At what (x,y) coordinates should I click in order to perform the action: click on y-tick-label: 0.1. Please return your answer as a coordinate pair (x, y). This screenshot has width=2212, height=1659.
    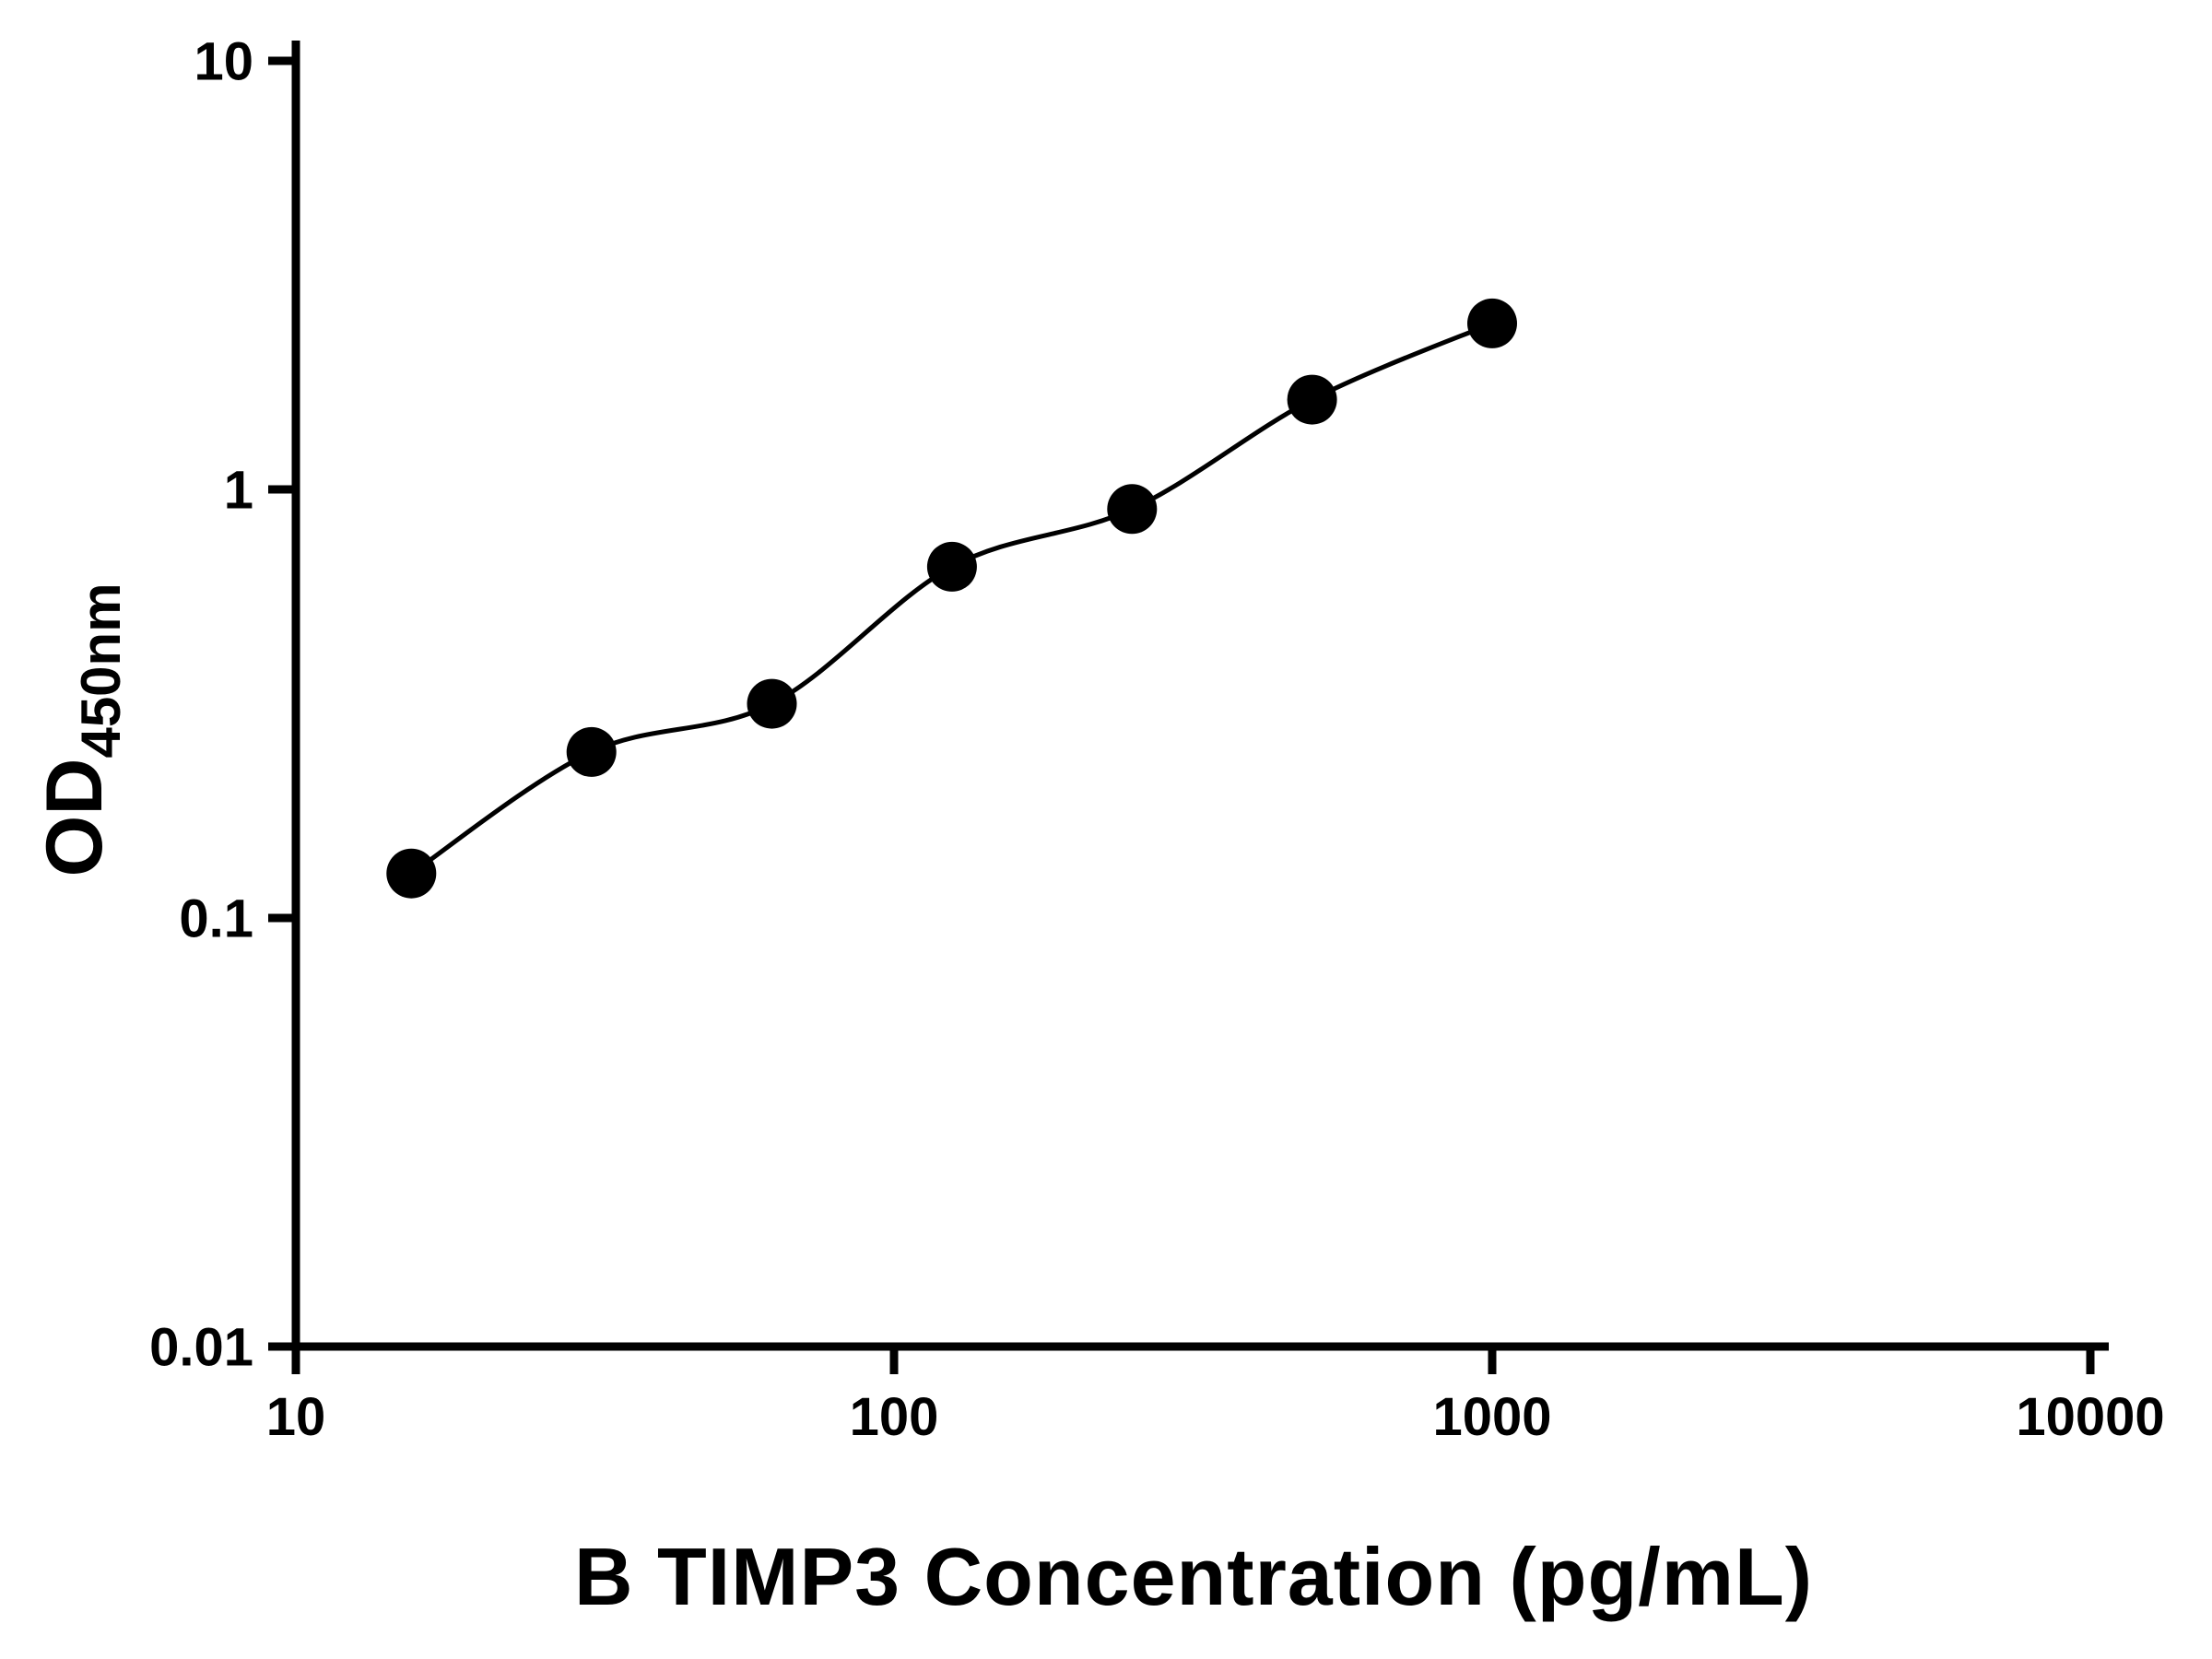
    Looking at the image, I should click on (216, 918).